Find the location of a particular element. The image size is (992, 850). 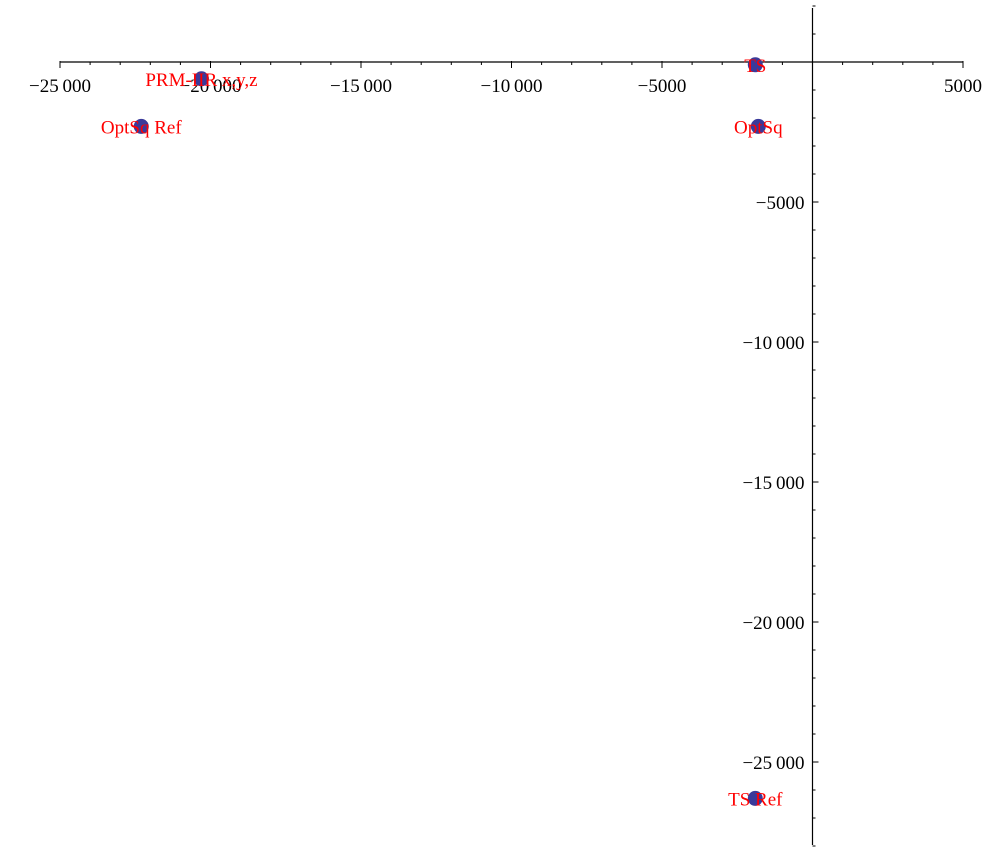

y-tick-label: −15 000 is located at coordinates (773, 483).